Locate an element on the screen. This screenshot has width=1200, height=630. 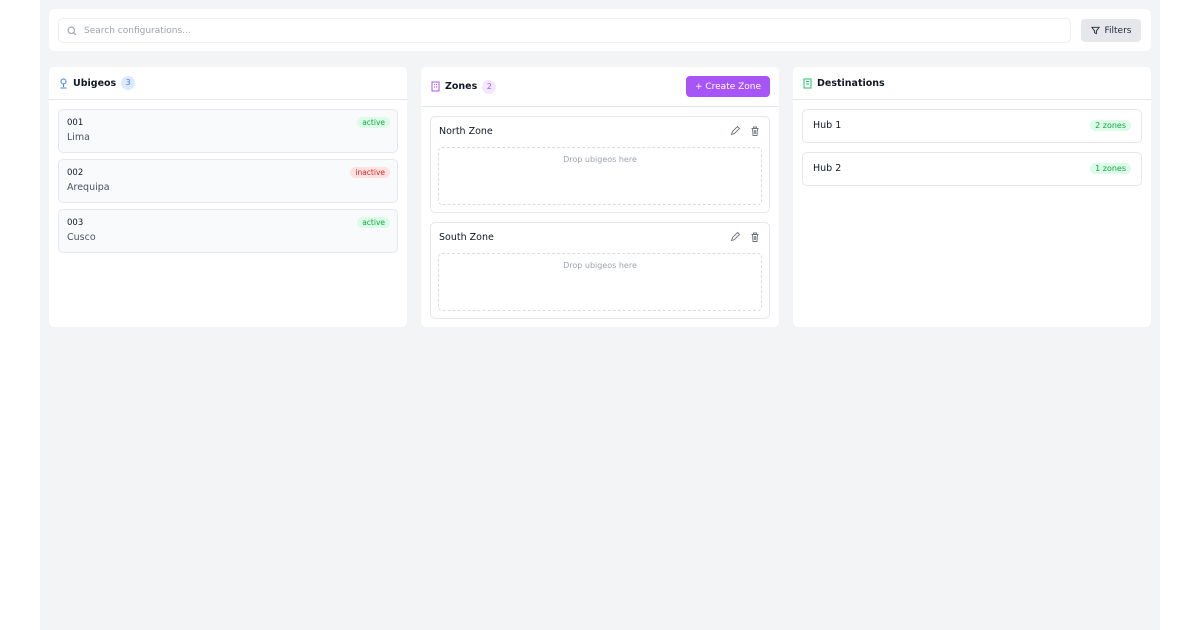
zone-card: South Zone Drop ubigeos here is located at coordinates (600, 270).